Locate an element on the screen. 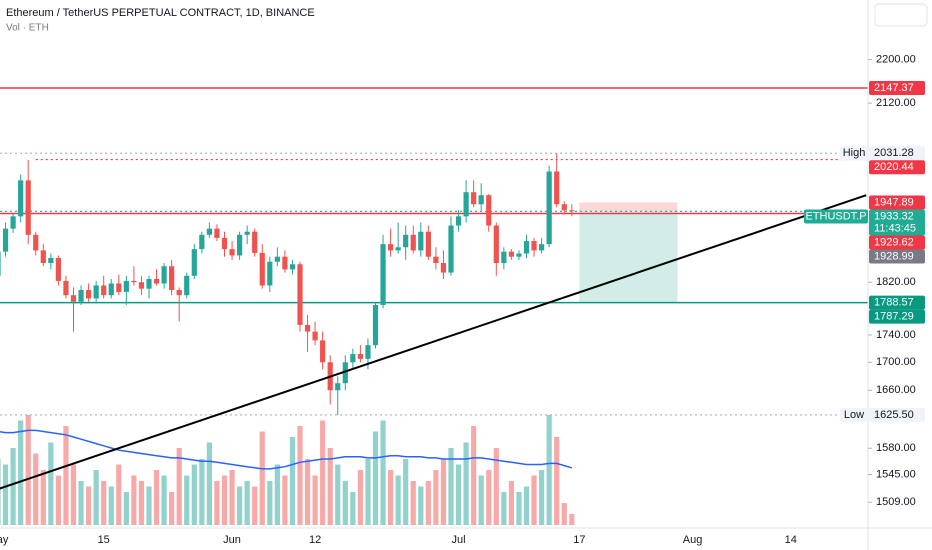  price-tag-value: 1933.32 is located at coordinates (894, 216).